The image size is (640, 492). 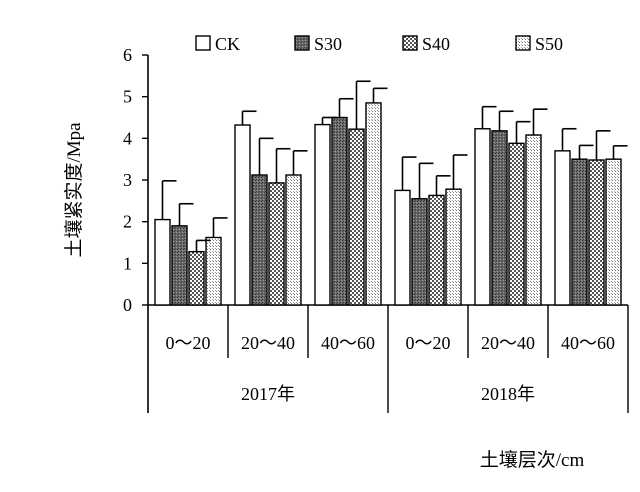 I want to click on legend-label-ck: CK, so click(x=227, y=44).